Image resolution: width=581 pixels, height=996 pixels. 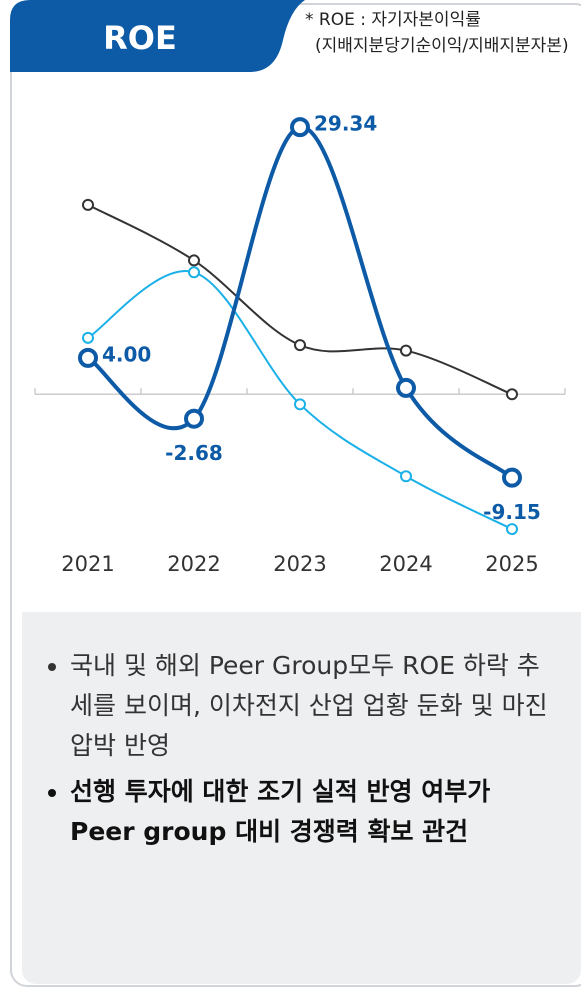 What do you see at coordinates (194, 453) in the screenshot?
I see `data-label: -2.68` at bounding box center [194, 453].